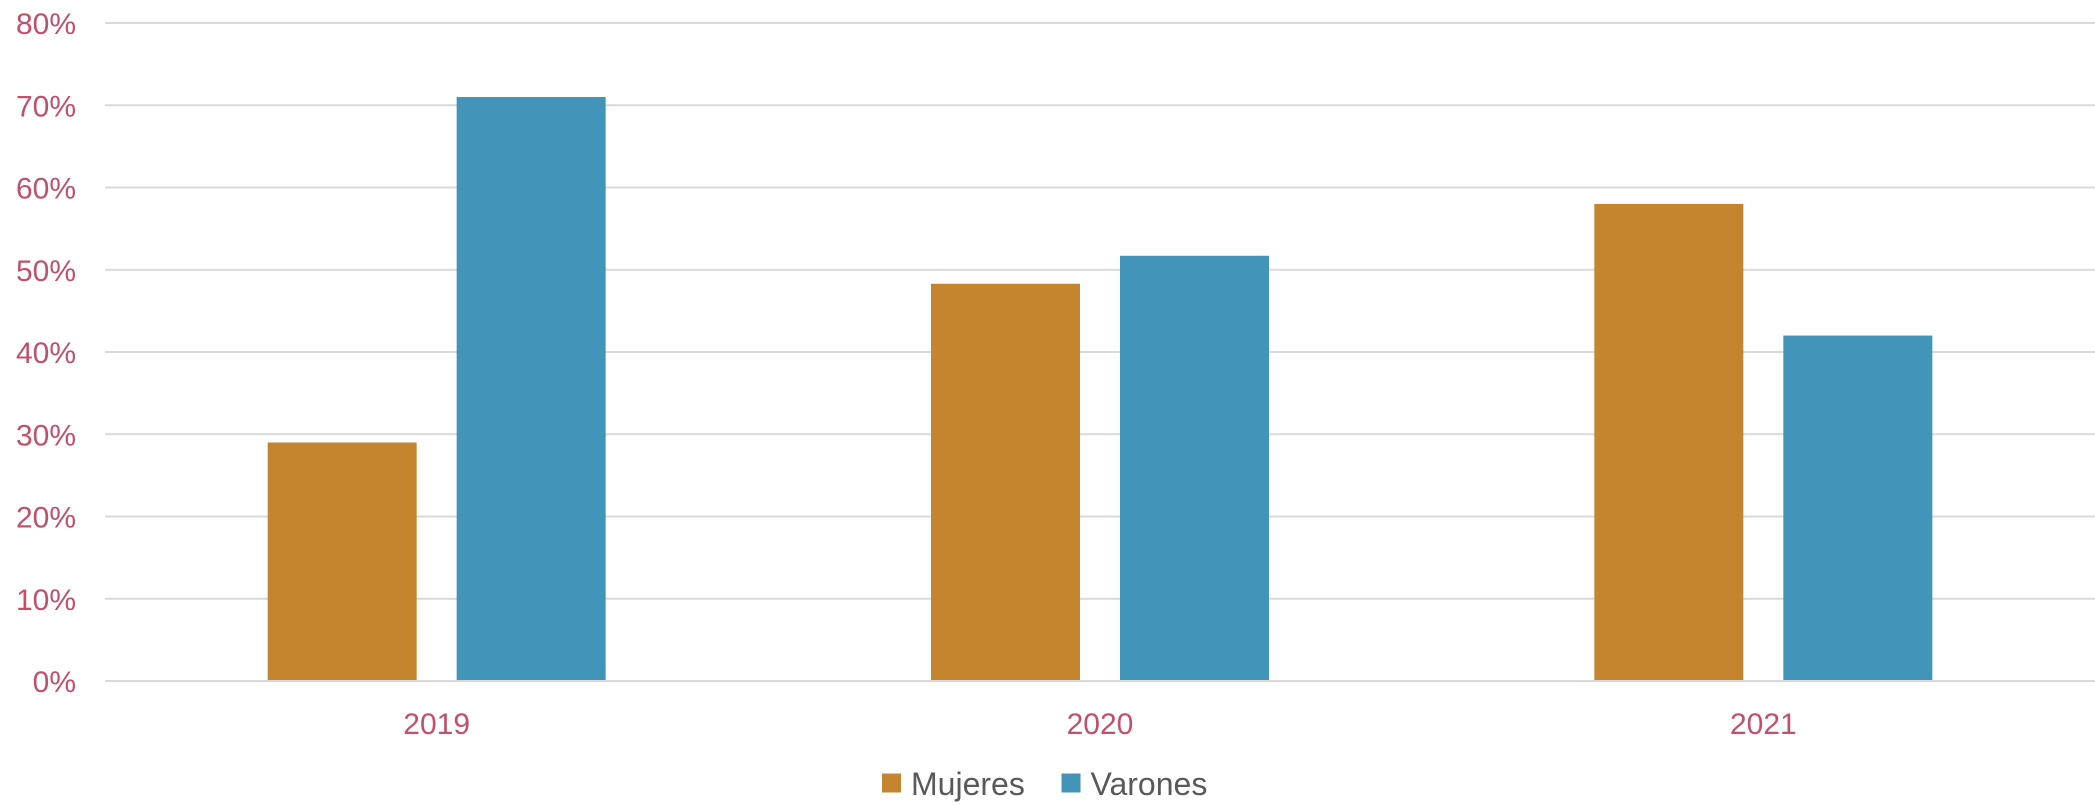 The width and height of the screenshot is (2095, 805). Describe the element at coordinates (968, 784) in the screenshot. I see `legend-label-mujeres: Mujeres` at that location.